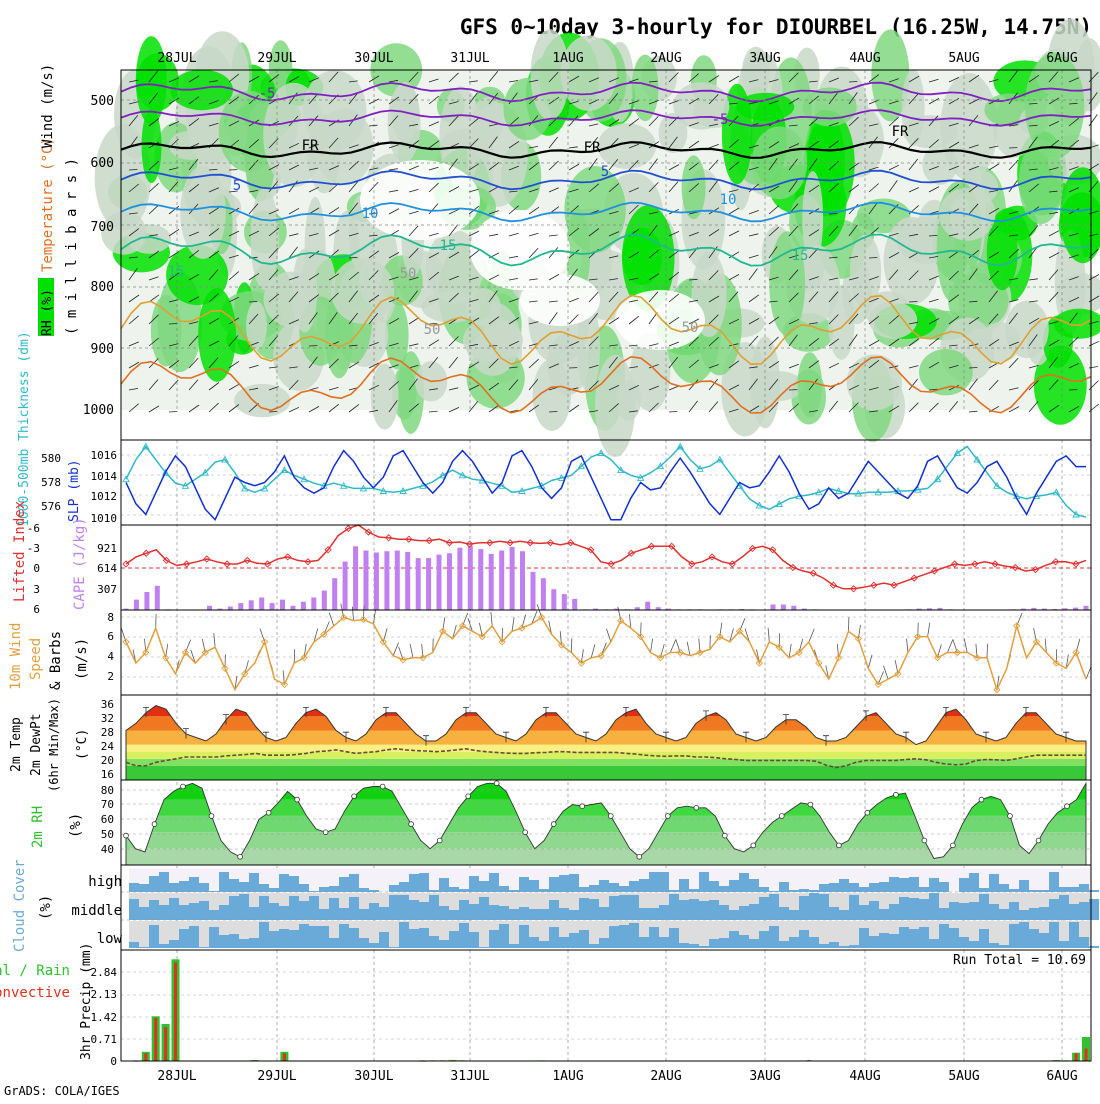  I want to click on contour-label: 50, so click(408, 274).